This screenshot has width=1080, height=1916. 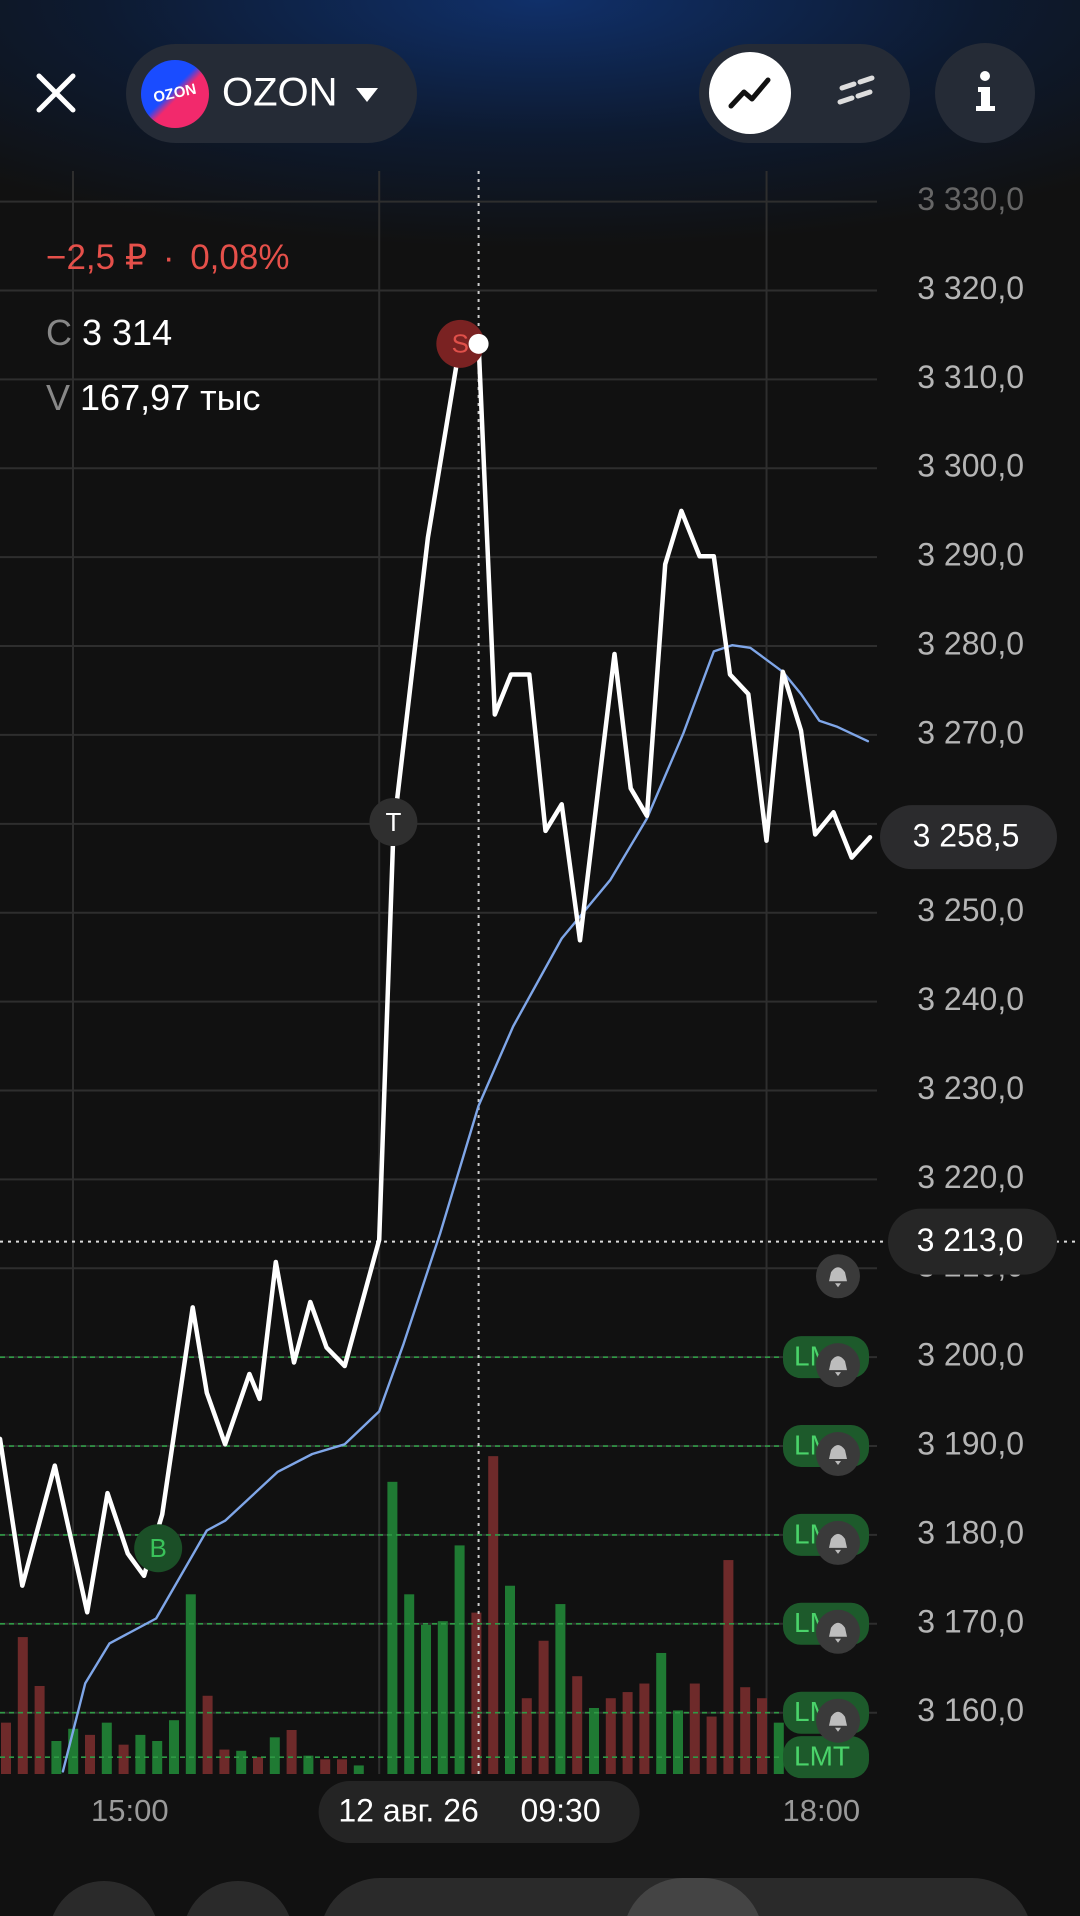 I want to click on y-tick-label: 3 250,0, so click(x=970, y=910).